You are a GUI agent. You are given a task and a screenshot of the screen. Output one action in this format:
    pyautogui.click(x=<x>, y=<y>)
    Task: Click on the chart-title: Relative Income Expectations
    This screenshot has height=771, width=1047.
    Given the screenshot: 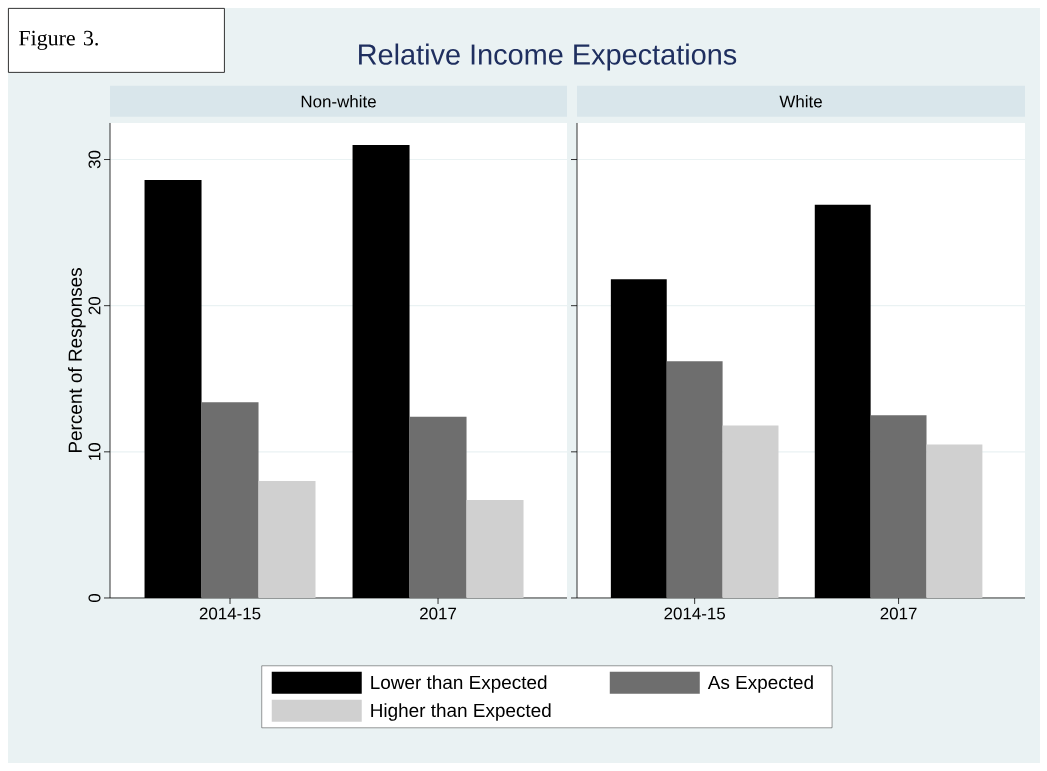 What is the action you would take?
    pyautogui.click(x=548, y=57)
    